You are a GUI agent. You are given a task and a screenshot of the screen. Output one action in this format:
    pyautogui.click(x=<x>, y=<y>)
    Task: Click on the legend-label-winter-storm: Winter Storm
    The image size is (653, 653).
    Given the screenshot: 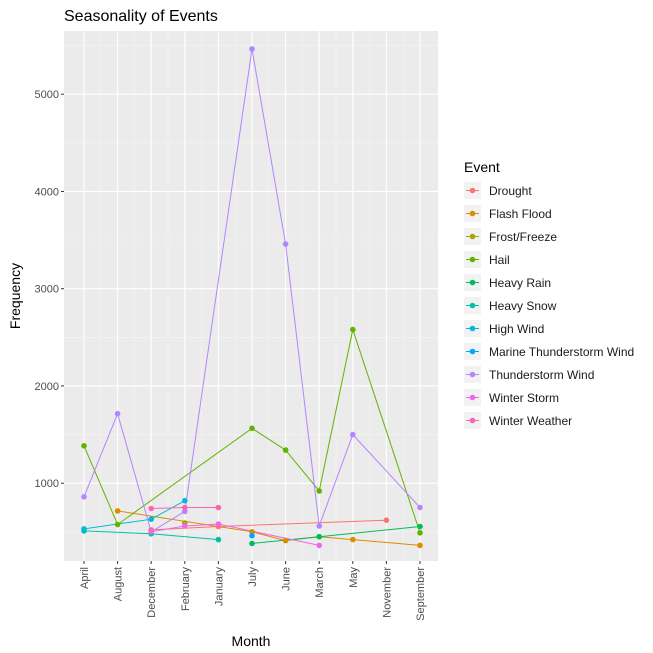 What is the action you would take?
    pyautogui.click(x=524, y=398)
    